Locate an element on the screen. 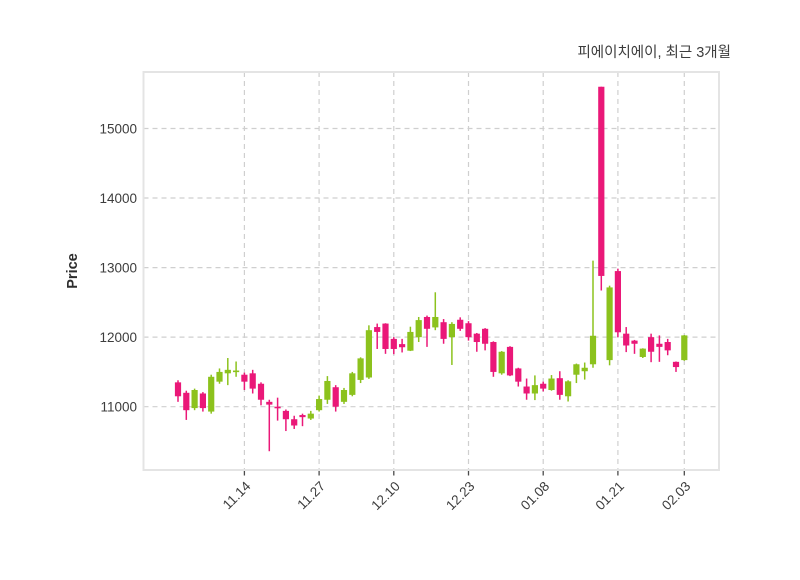 The image size is (800, 580). axis-tick-layer is located at coordinates (464, 473).